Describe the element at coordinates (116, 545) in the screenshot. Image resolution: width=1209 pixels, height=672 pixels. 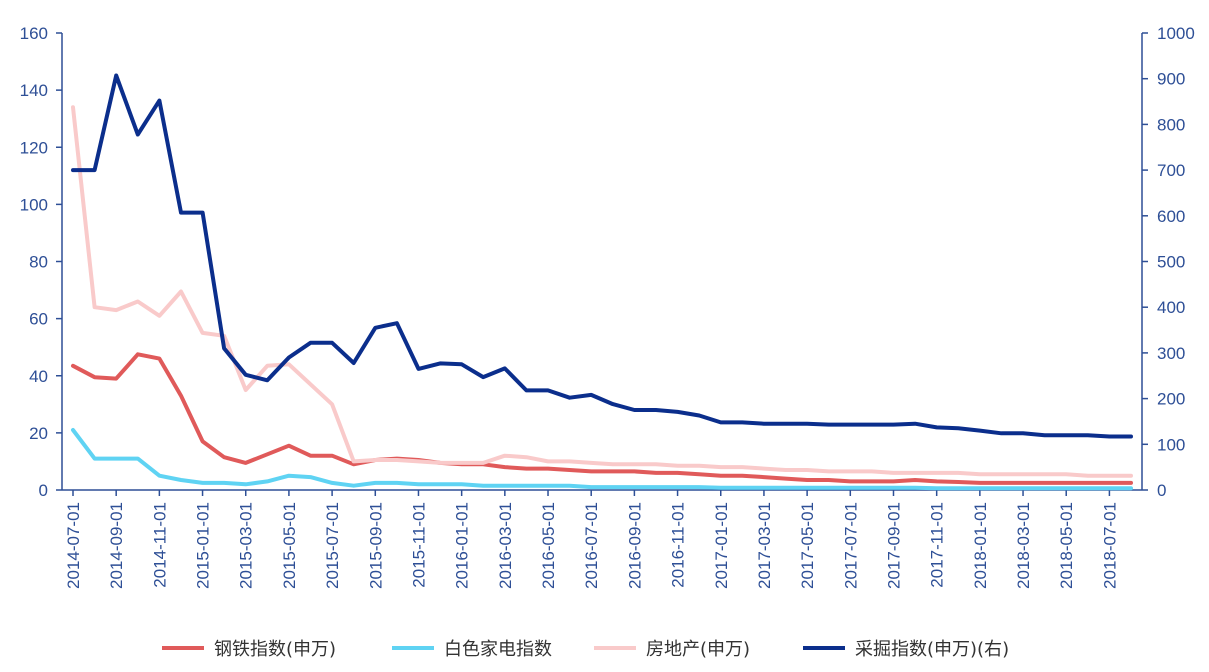
I see `x-tick-label: 2014-09-01` at that location.